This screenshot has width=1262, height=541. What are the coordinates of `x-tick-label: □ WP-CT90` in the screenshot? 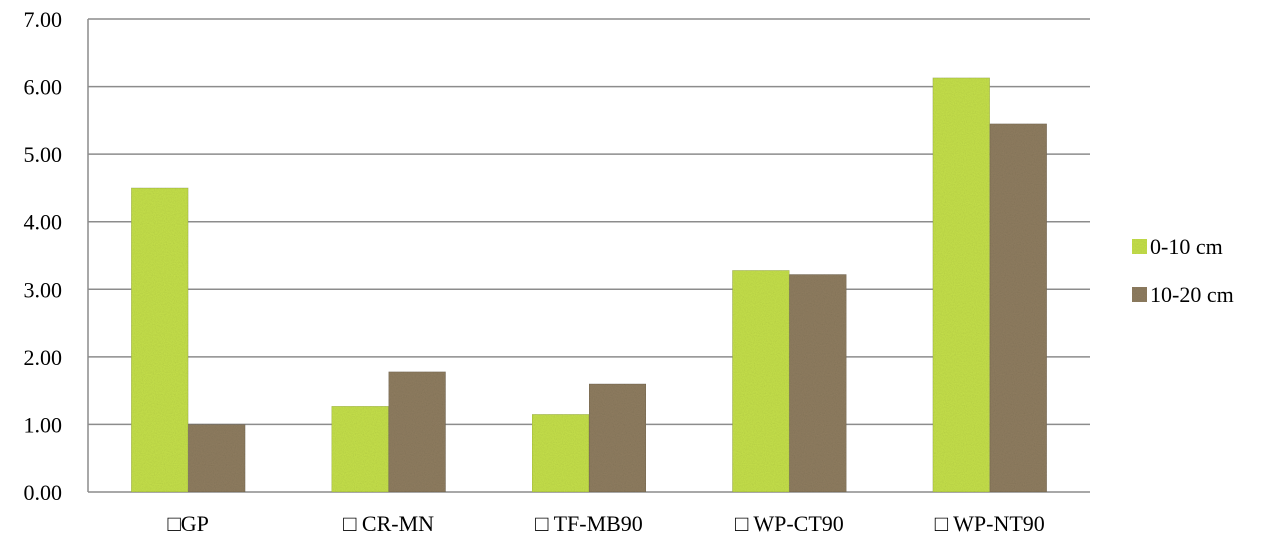 It's located at (789, 523).